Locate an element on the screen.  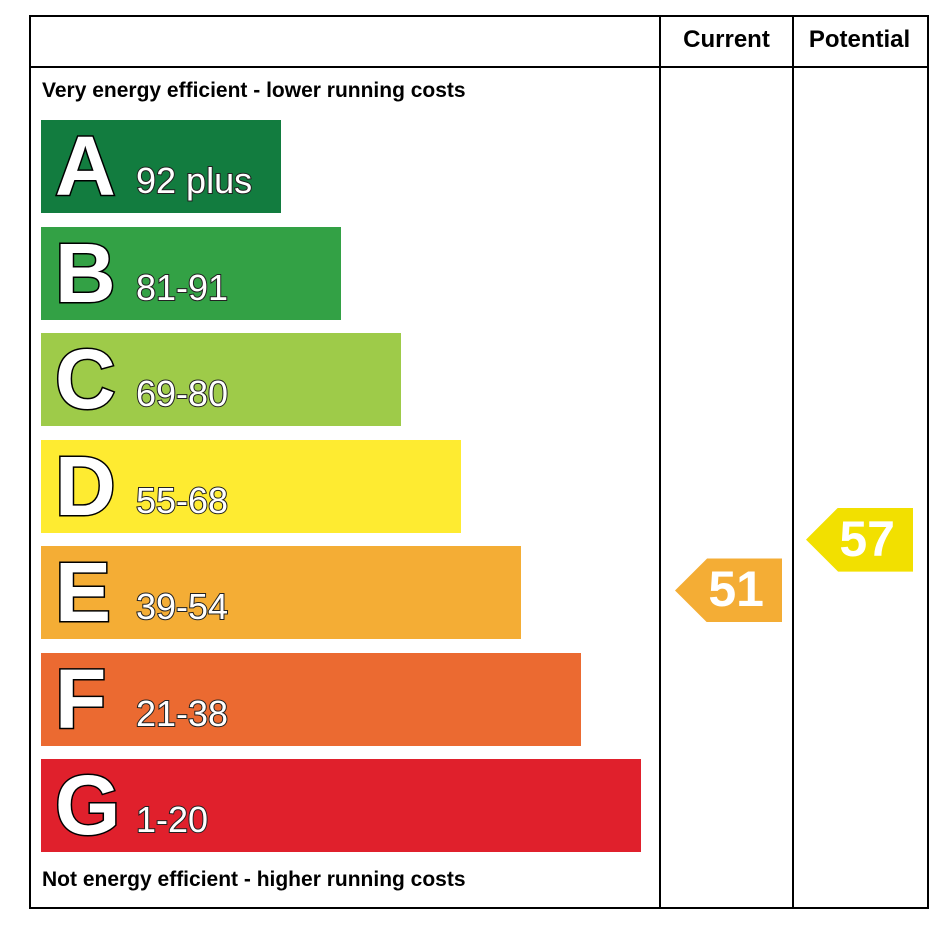
band-range: 39-54 is located at coordinates (182, 606).